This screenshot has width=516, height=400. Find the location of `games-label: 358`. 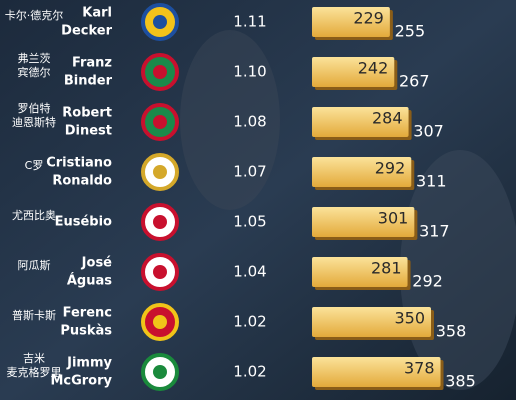

games-label: 358 is located at coordinates (451, 331).